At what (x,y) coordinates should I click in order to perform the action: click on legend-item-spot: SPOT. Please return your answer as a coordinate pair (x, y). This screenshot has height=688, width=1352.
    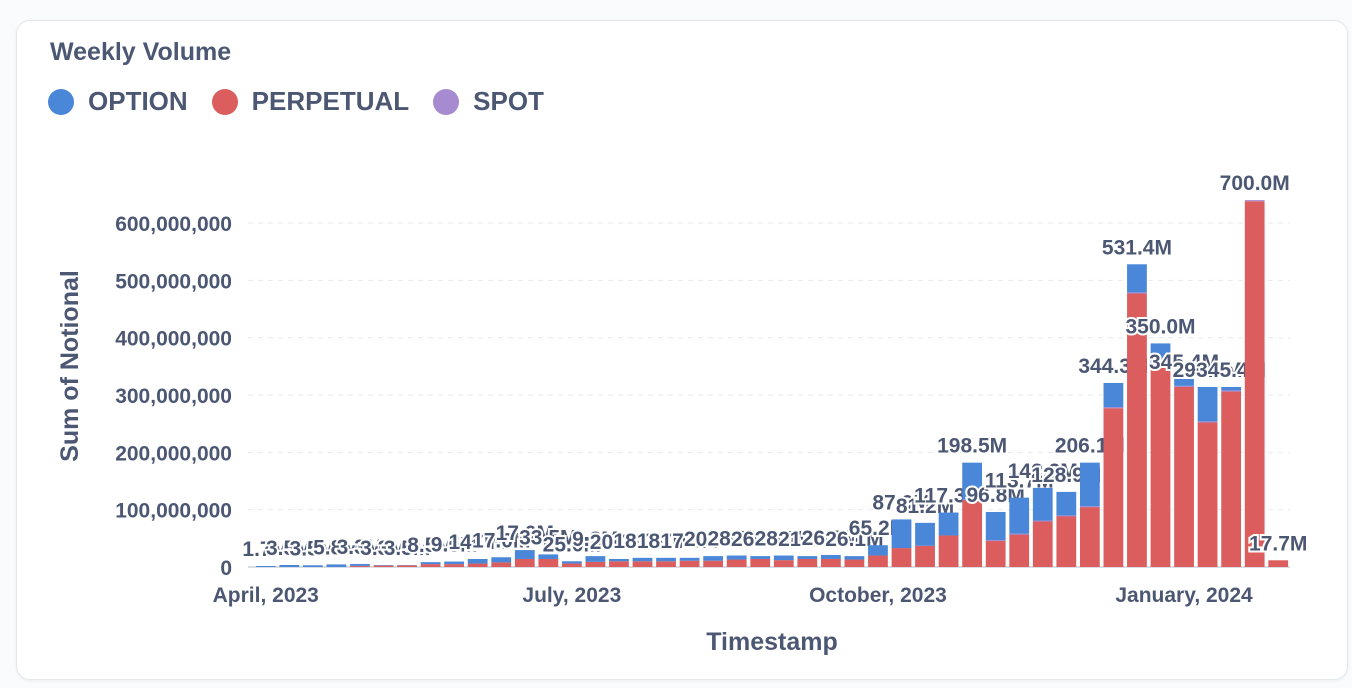
    Looking at the image, I should click on (488, 101).